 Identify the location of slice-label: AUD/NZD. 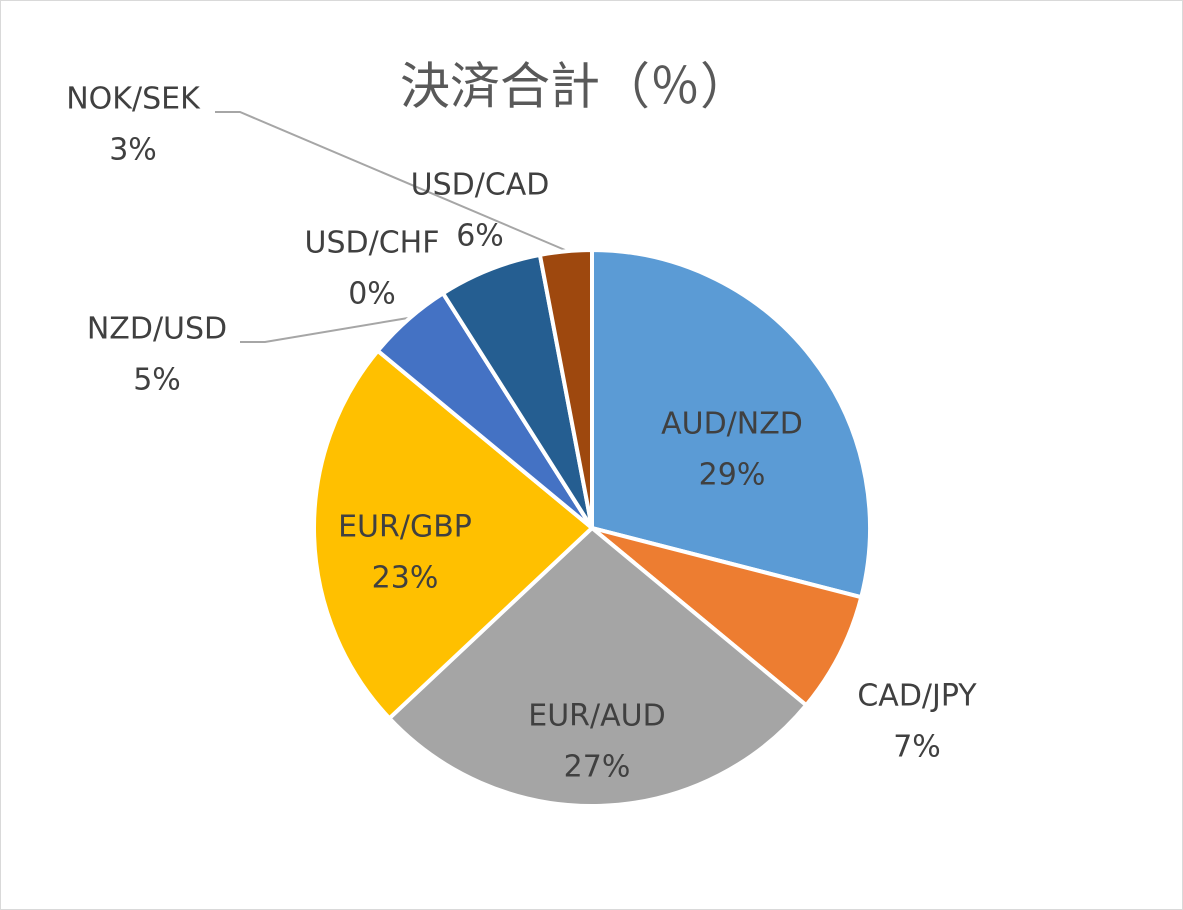
(732, 424).